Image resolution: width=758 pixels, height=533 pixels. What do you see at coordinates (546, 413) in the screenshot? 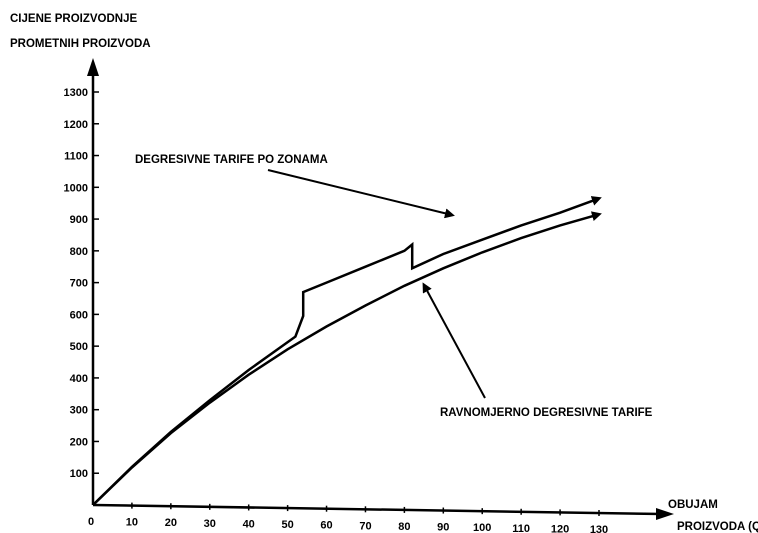
I see `annotation-uniform-tariff: RAVNOMJERNO DEGRESIVNE TARIFE` at bounding box center [546, 413].